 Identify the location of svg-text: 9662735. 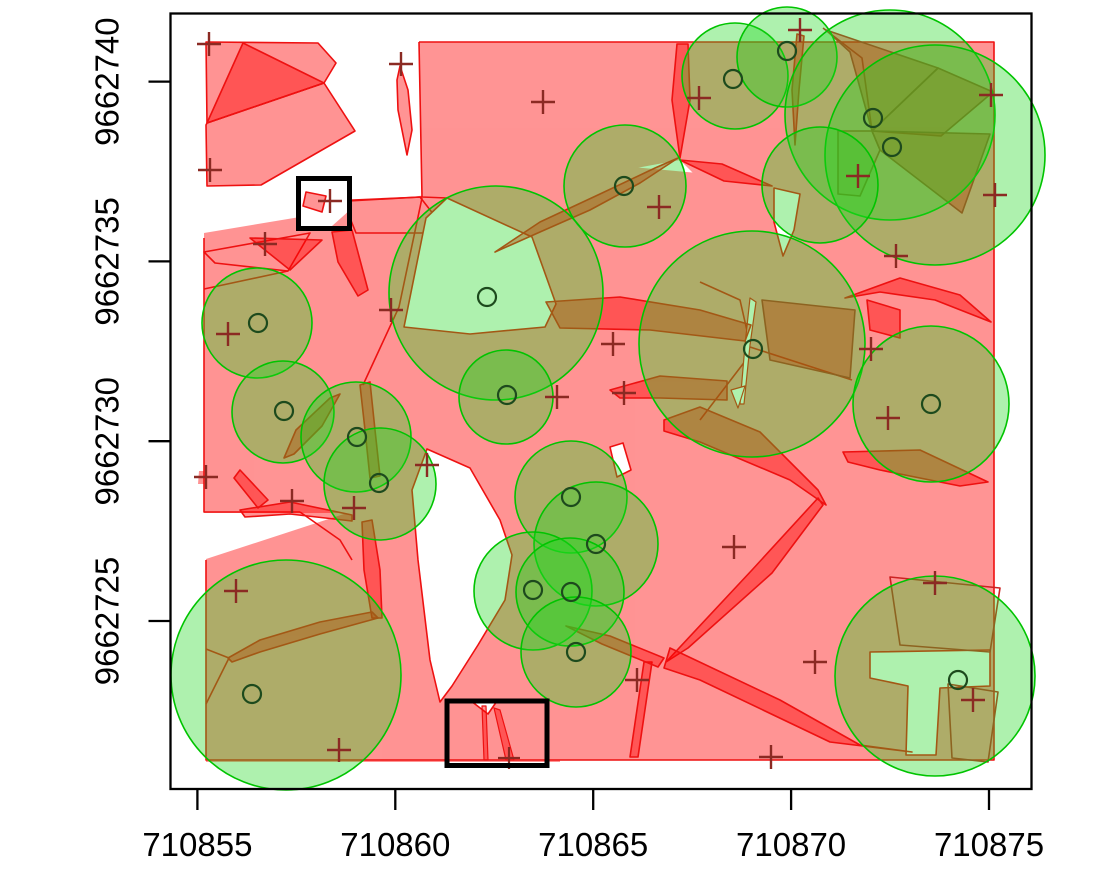
(107, 261).